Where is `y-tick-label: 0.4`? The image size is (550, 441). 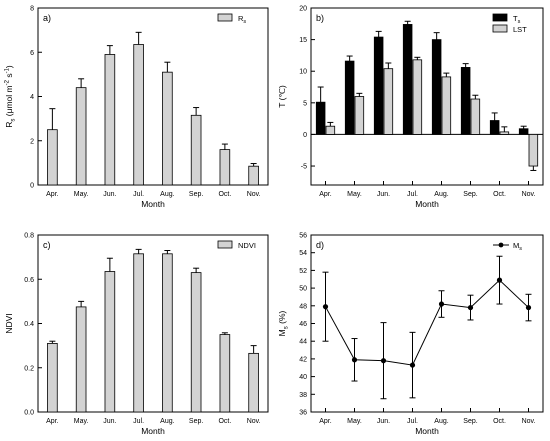 y-tick-label: 0.4 is located at coordinates (29, 324).